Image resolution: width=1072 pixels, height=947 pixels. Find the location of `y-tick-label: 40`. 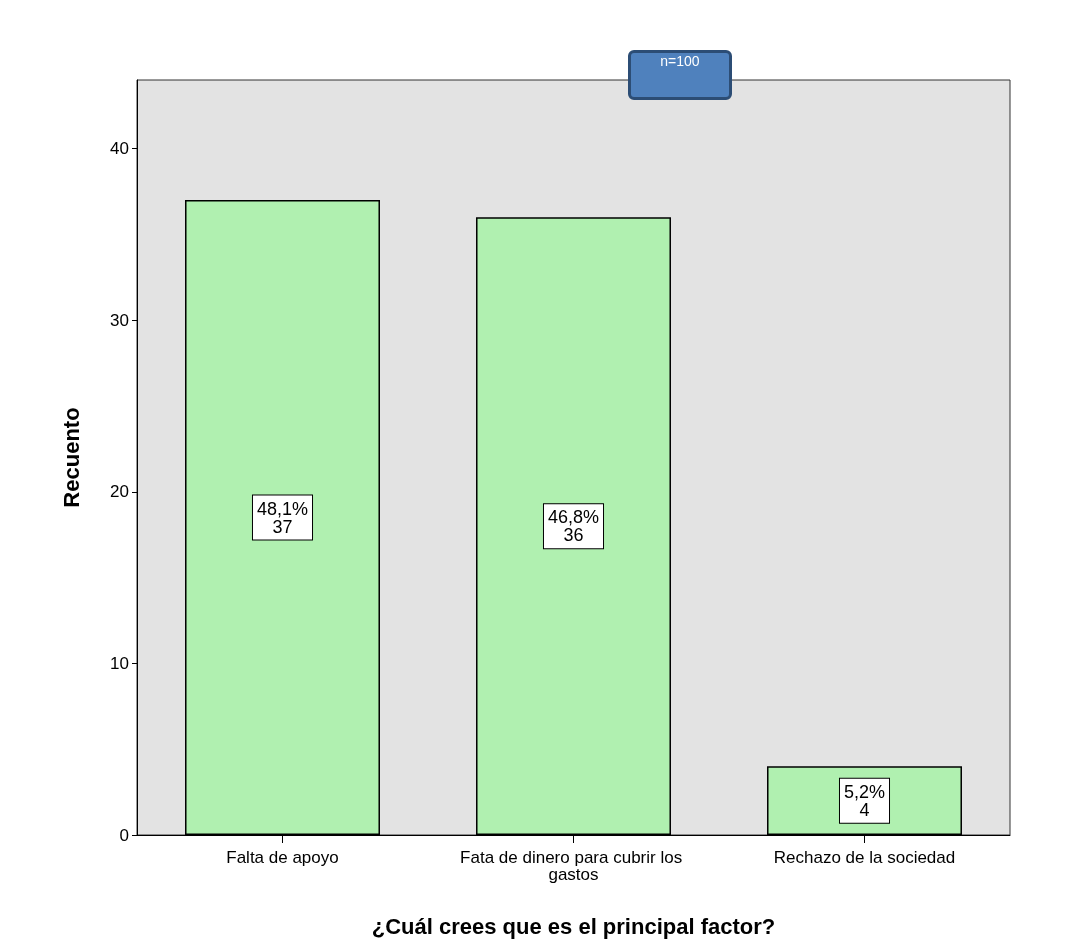

y-tick-label: 40 is located at coordinates (119, 149).